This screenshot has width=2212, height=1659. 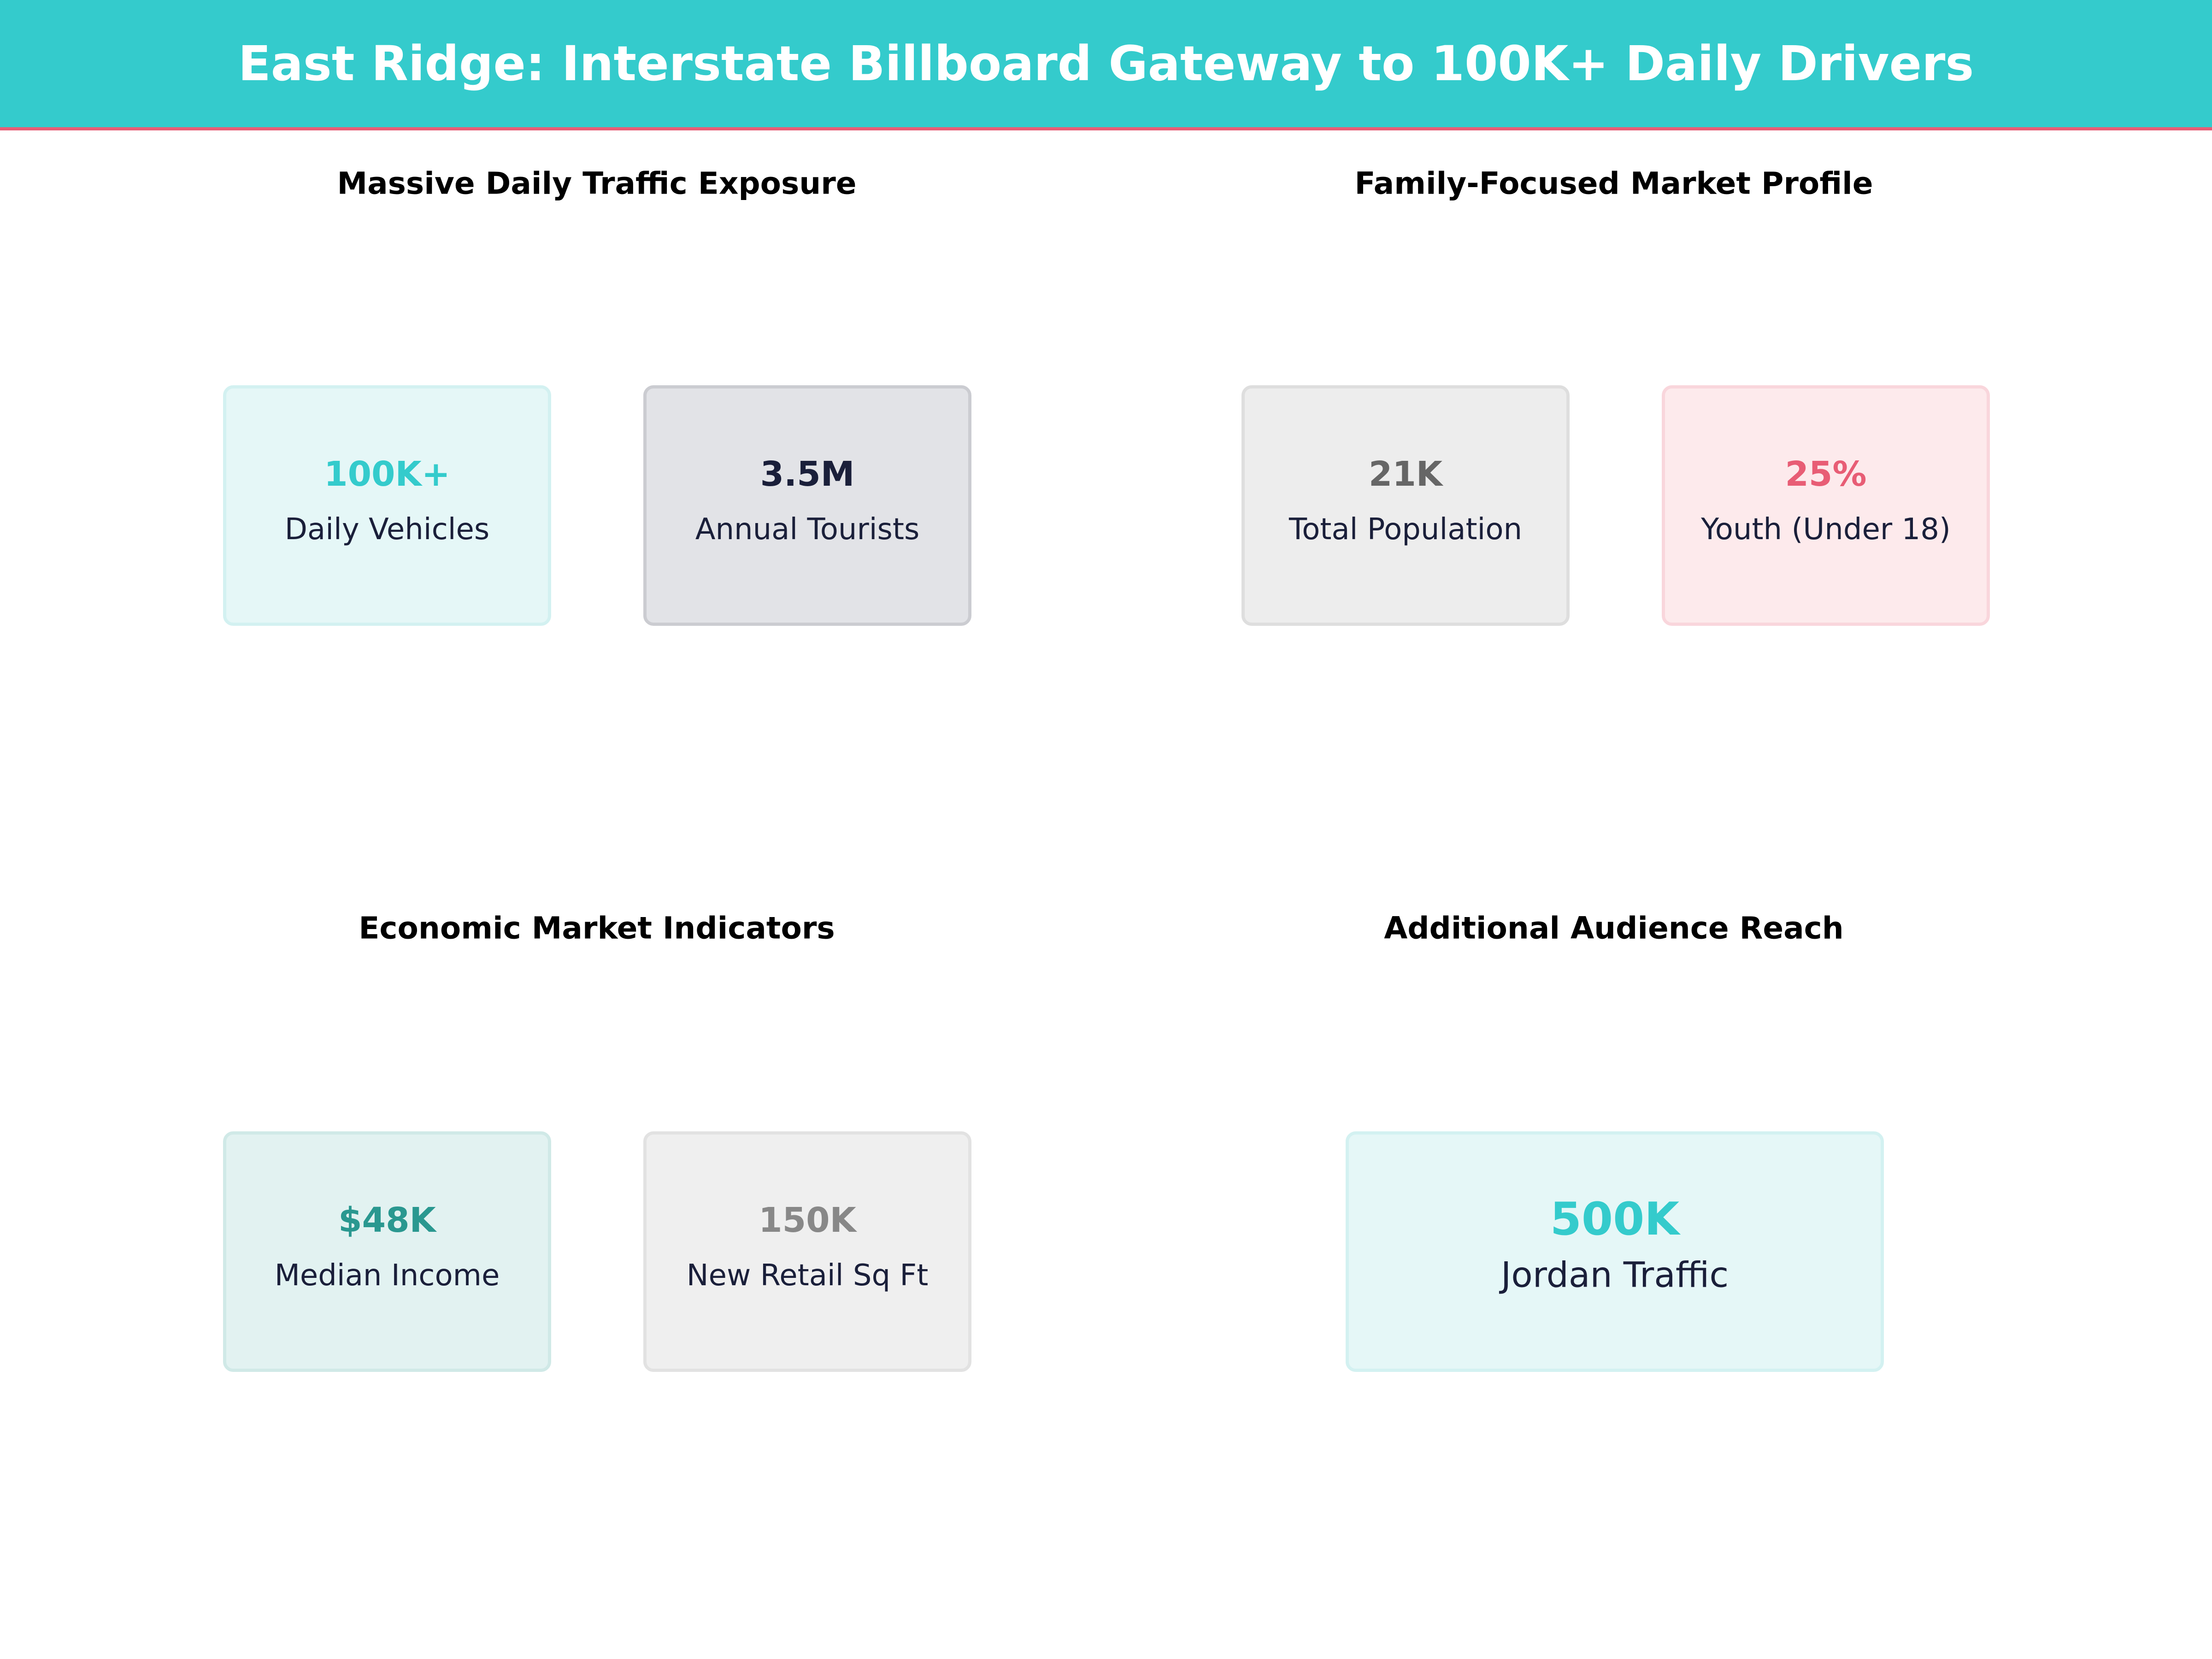 What do you see at coordinates (387, 529) in the screenshot?
I see `stat-label: Daily Vehicles` at bounding box center [387, 529].